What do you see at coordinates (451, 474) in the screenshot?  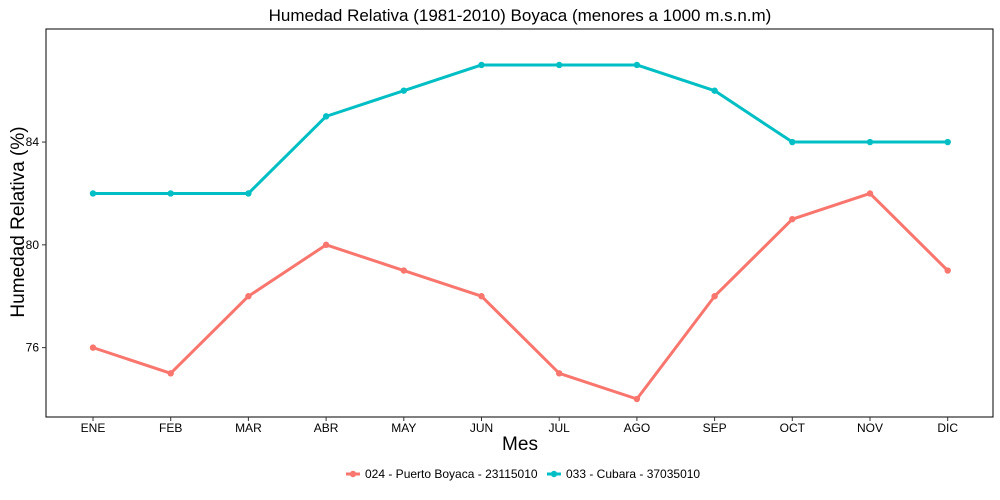 I see `legend-label: 024 - Puerto Boyaca - 23115010` at bounding box center [451, 474].